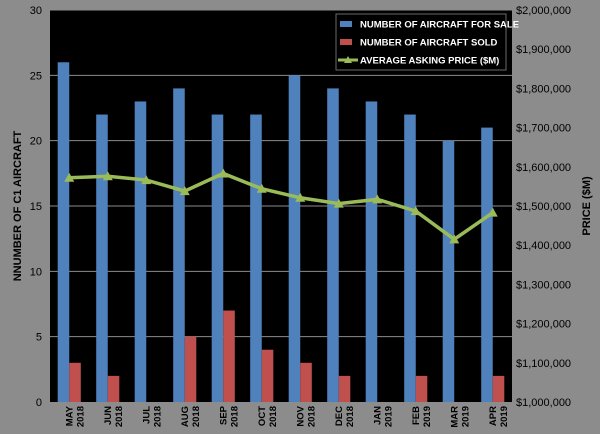 The image size is (600, 434). What do you see at coordinates (454, 417) in the screenshot?
I see `x-tick-month: MAR` at bounding box center [454, 417].